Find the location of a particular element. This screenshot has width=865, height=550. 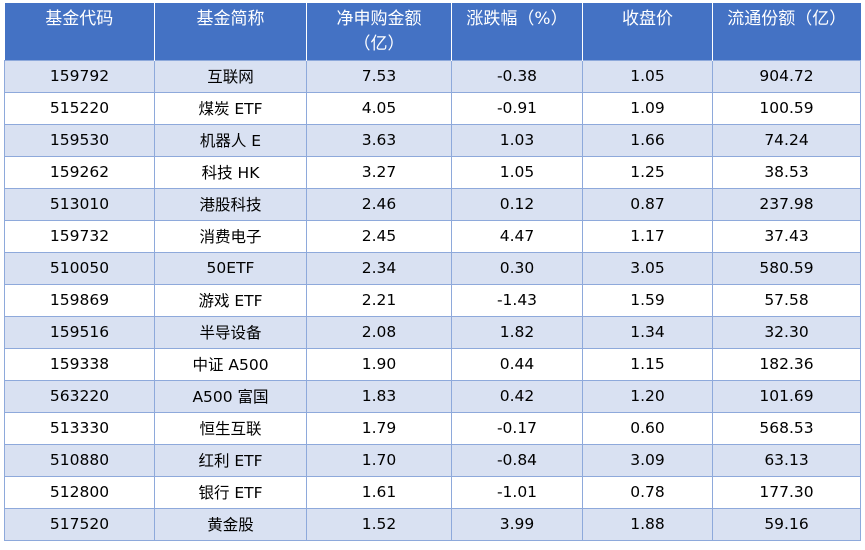

cell-fund-name: 港股科技 is located at coordinates (230, 204).